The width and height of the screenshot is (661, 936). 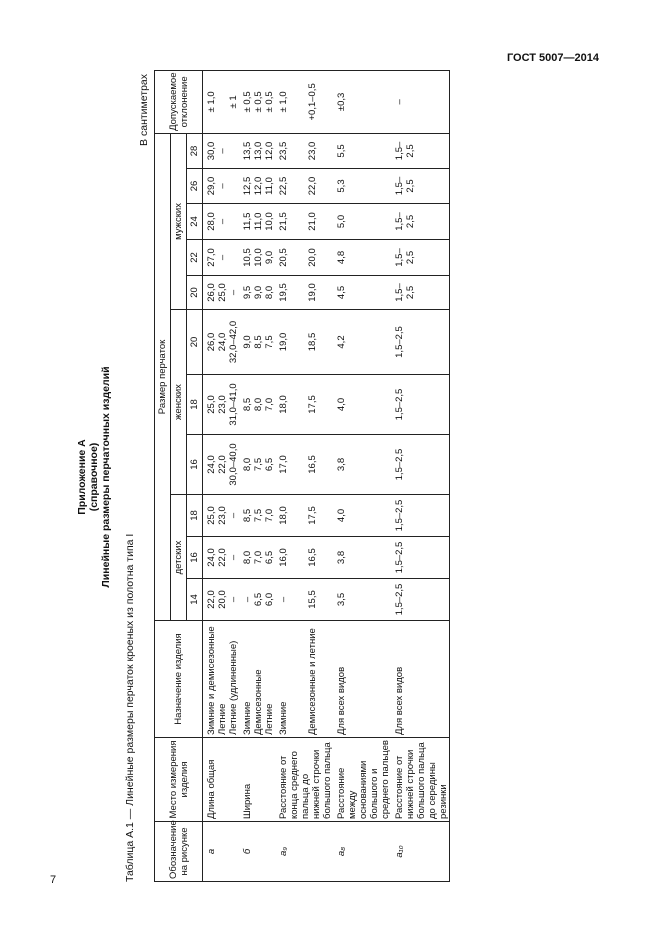 What do you see at coordinates (320, 186) in the screenshot?
I see `value: 22,0` at bounding box center [320, 186].